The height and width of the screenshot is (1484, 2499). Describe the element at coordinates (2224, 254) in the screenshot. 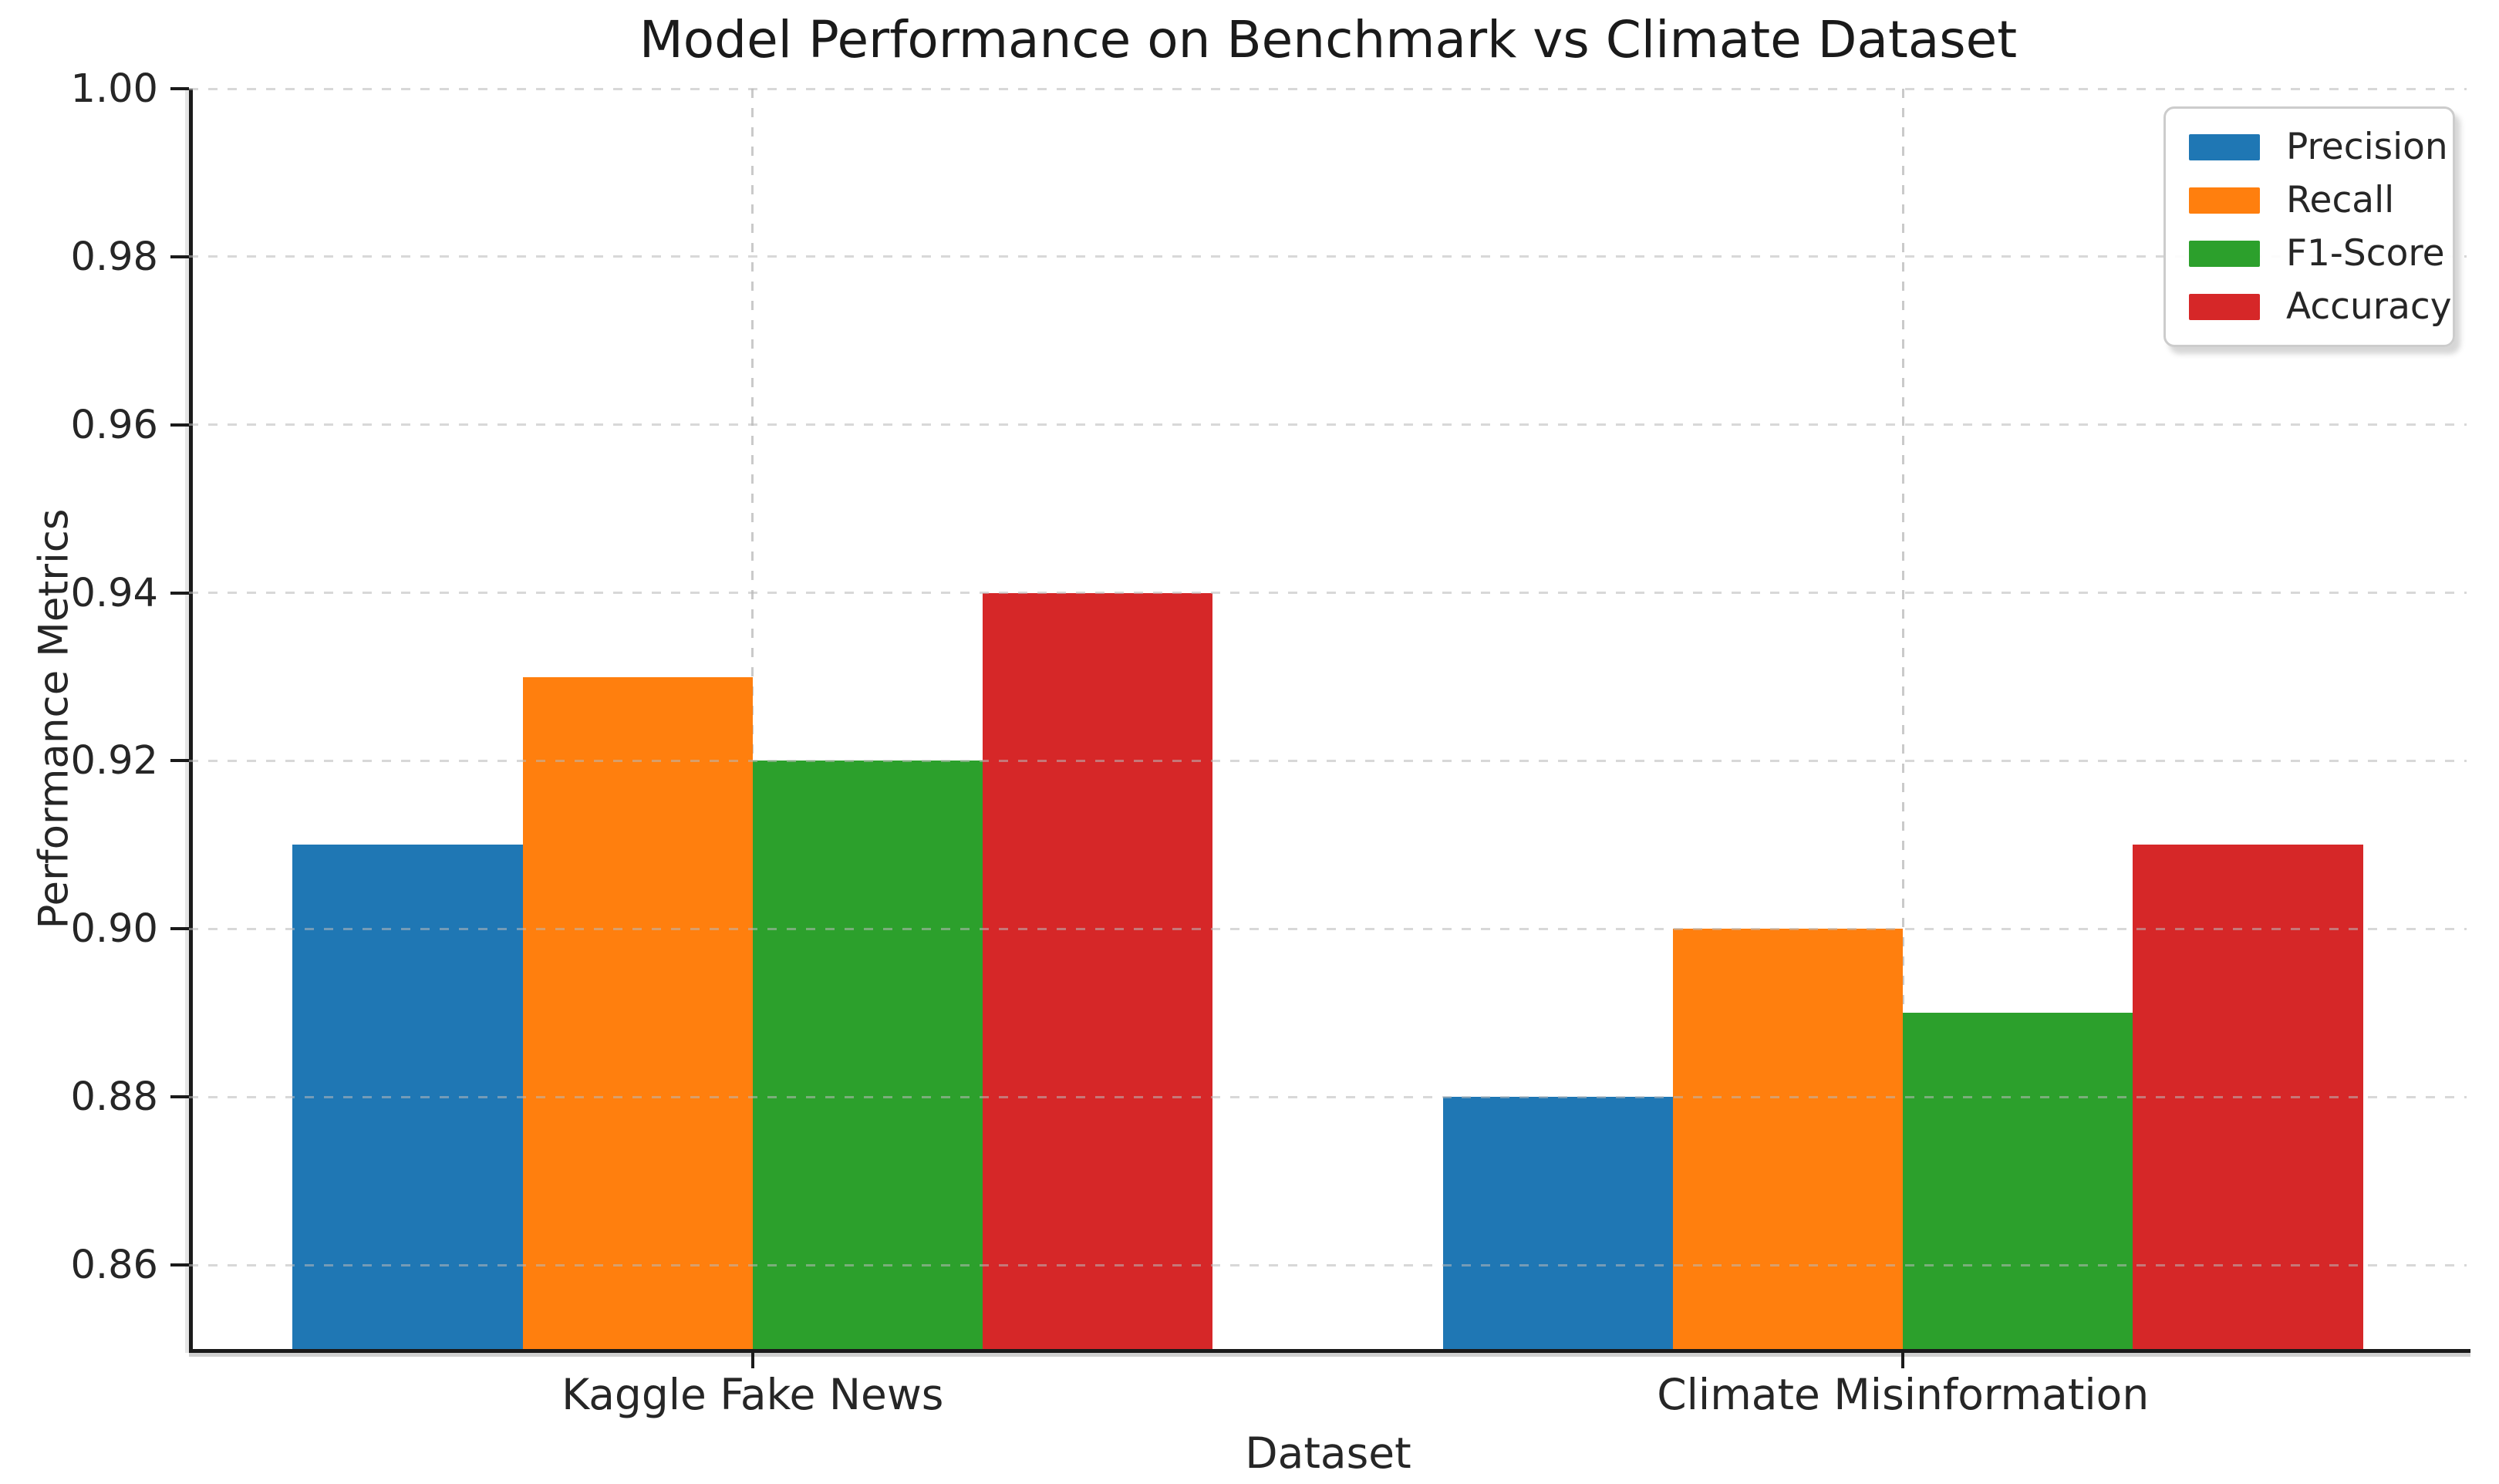

I see `legend-swatch-f1-score` at that location.